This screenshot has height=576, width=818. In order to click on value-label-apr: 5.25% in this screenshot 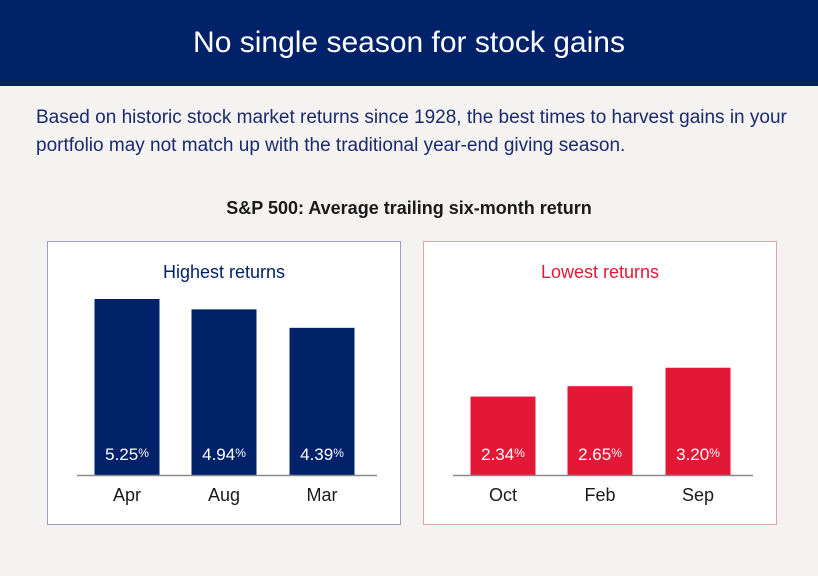, I will do `click(127, 454)`.